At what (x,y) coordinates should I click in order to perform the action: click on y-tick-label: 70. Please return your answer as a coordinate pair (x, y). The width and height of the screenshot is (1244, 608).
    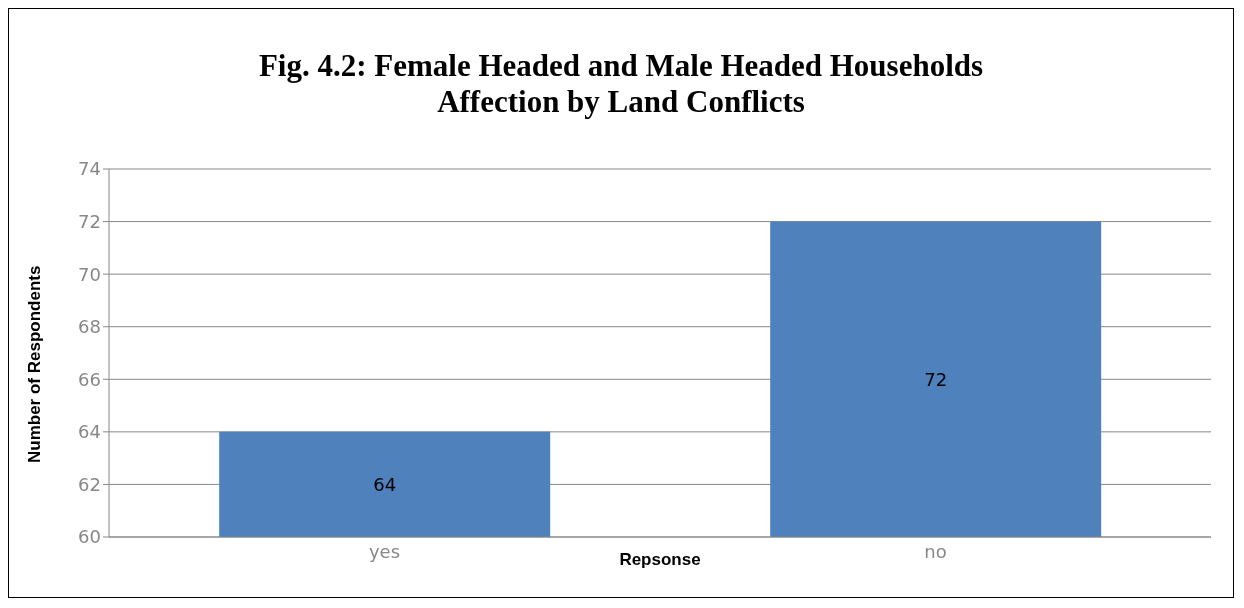
    Looking at the image, I should click on (89, 274).